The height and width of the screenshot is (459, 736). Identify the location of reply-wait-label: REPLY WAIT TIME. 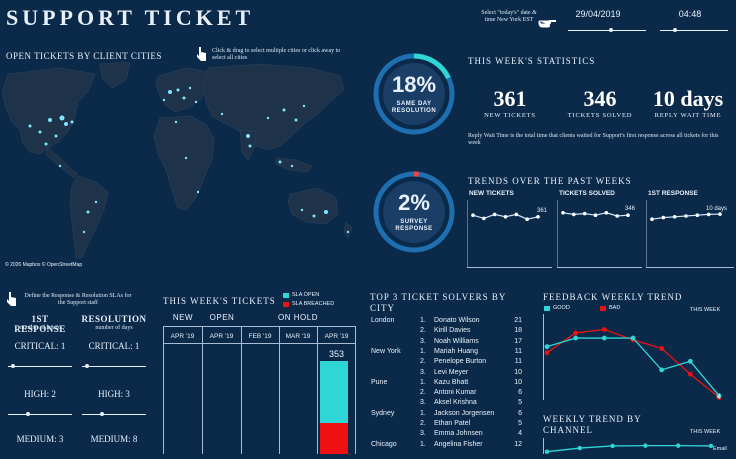
(688, 115).